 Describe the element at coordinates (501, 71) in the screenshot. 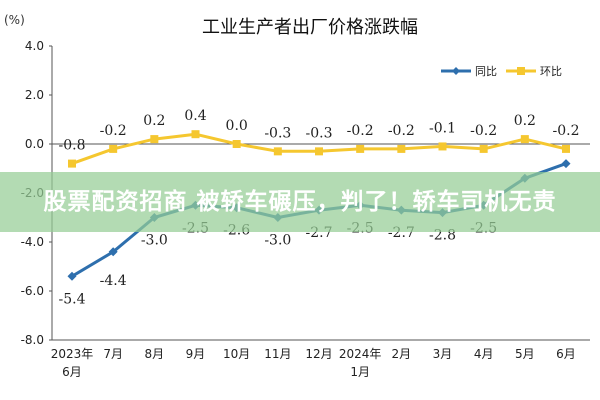

I see `legend: 同比 环比` at that location.